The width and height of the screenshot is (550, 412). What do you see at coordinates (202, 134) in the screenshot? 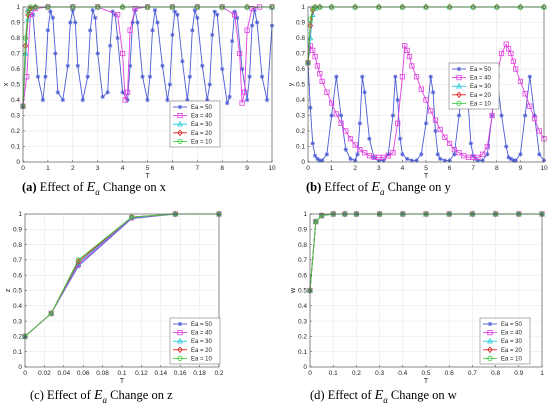
I see `legend-label-a-3: Ea = 20` at bounding box center [202, 134].